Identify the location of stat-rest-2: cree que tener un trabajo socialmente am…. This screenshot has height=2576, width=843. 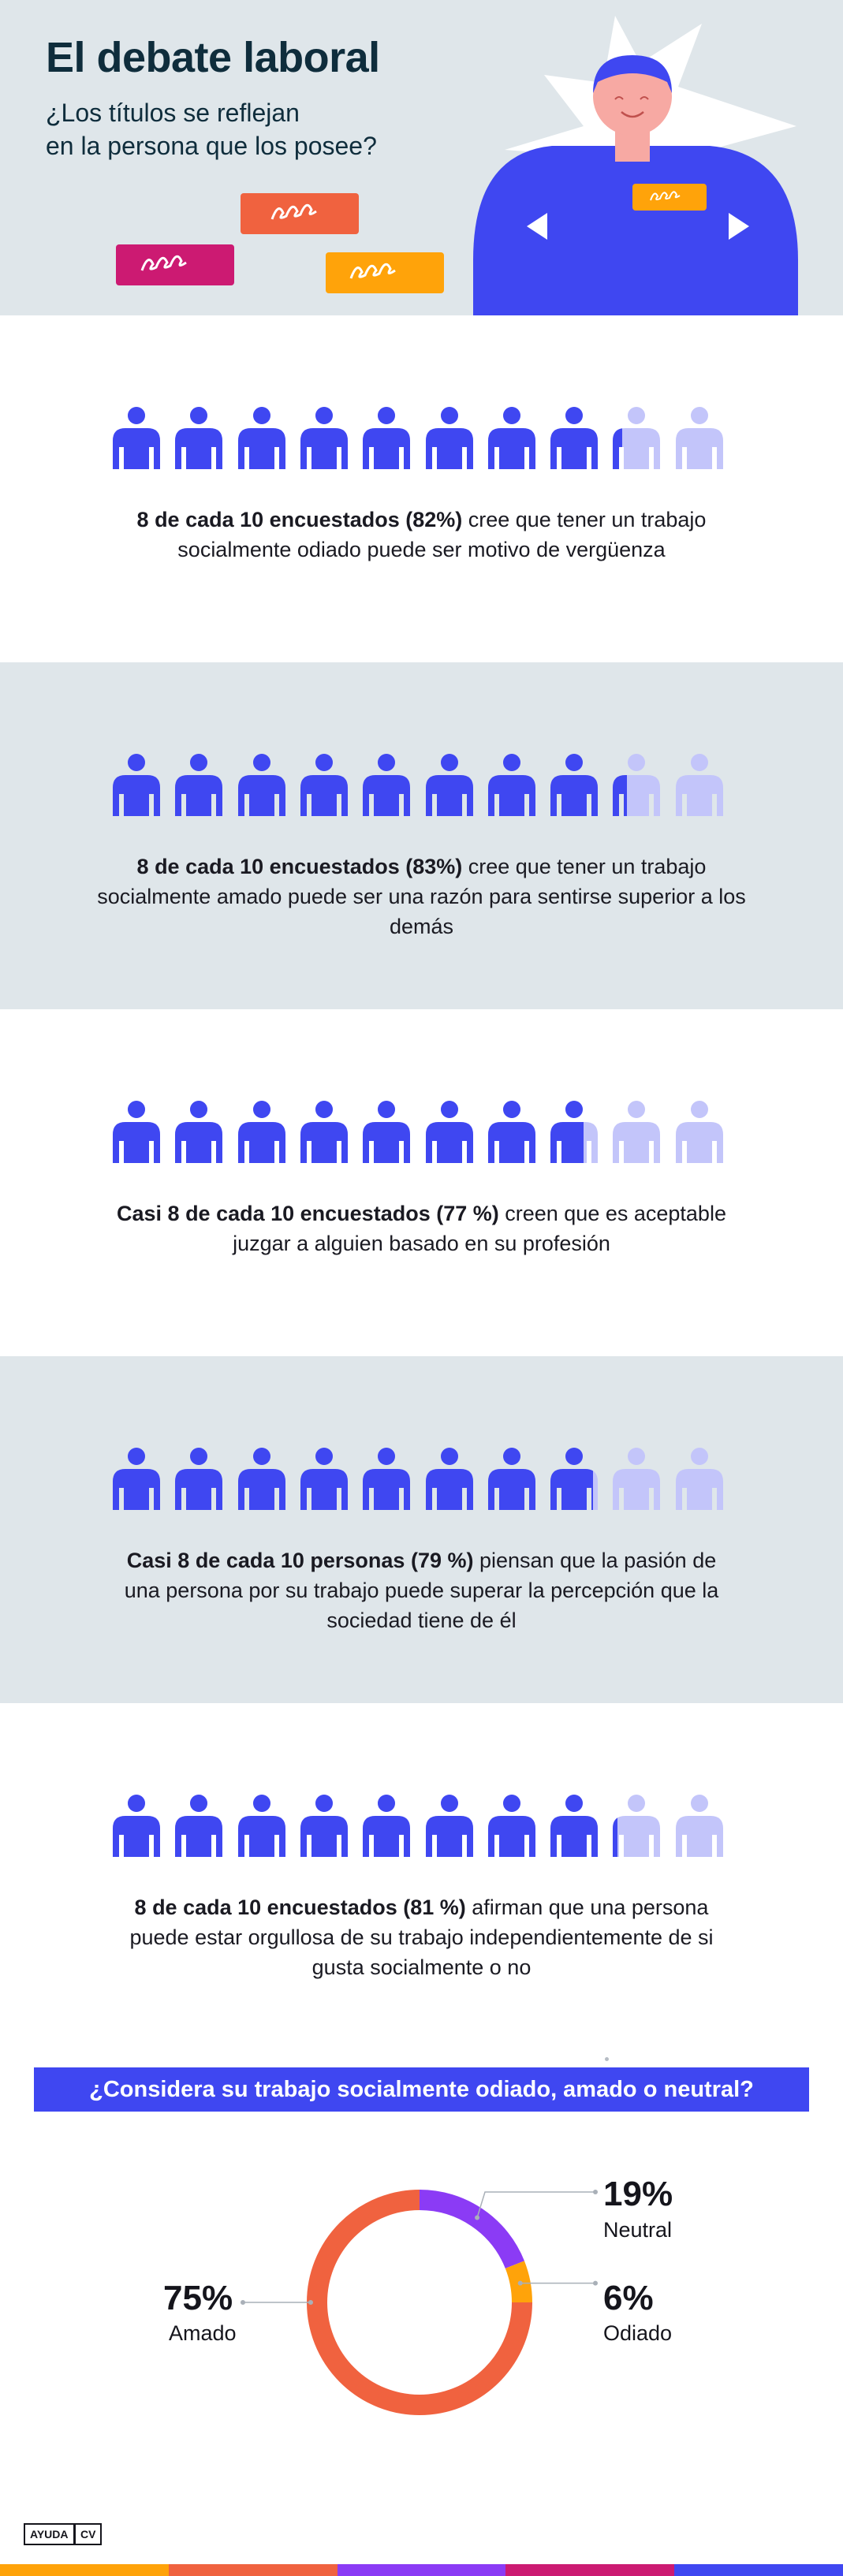
(421, 897).